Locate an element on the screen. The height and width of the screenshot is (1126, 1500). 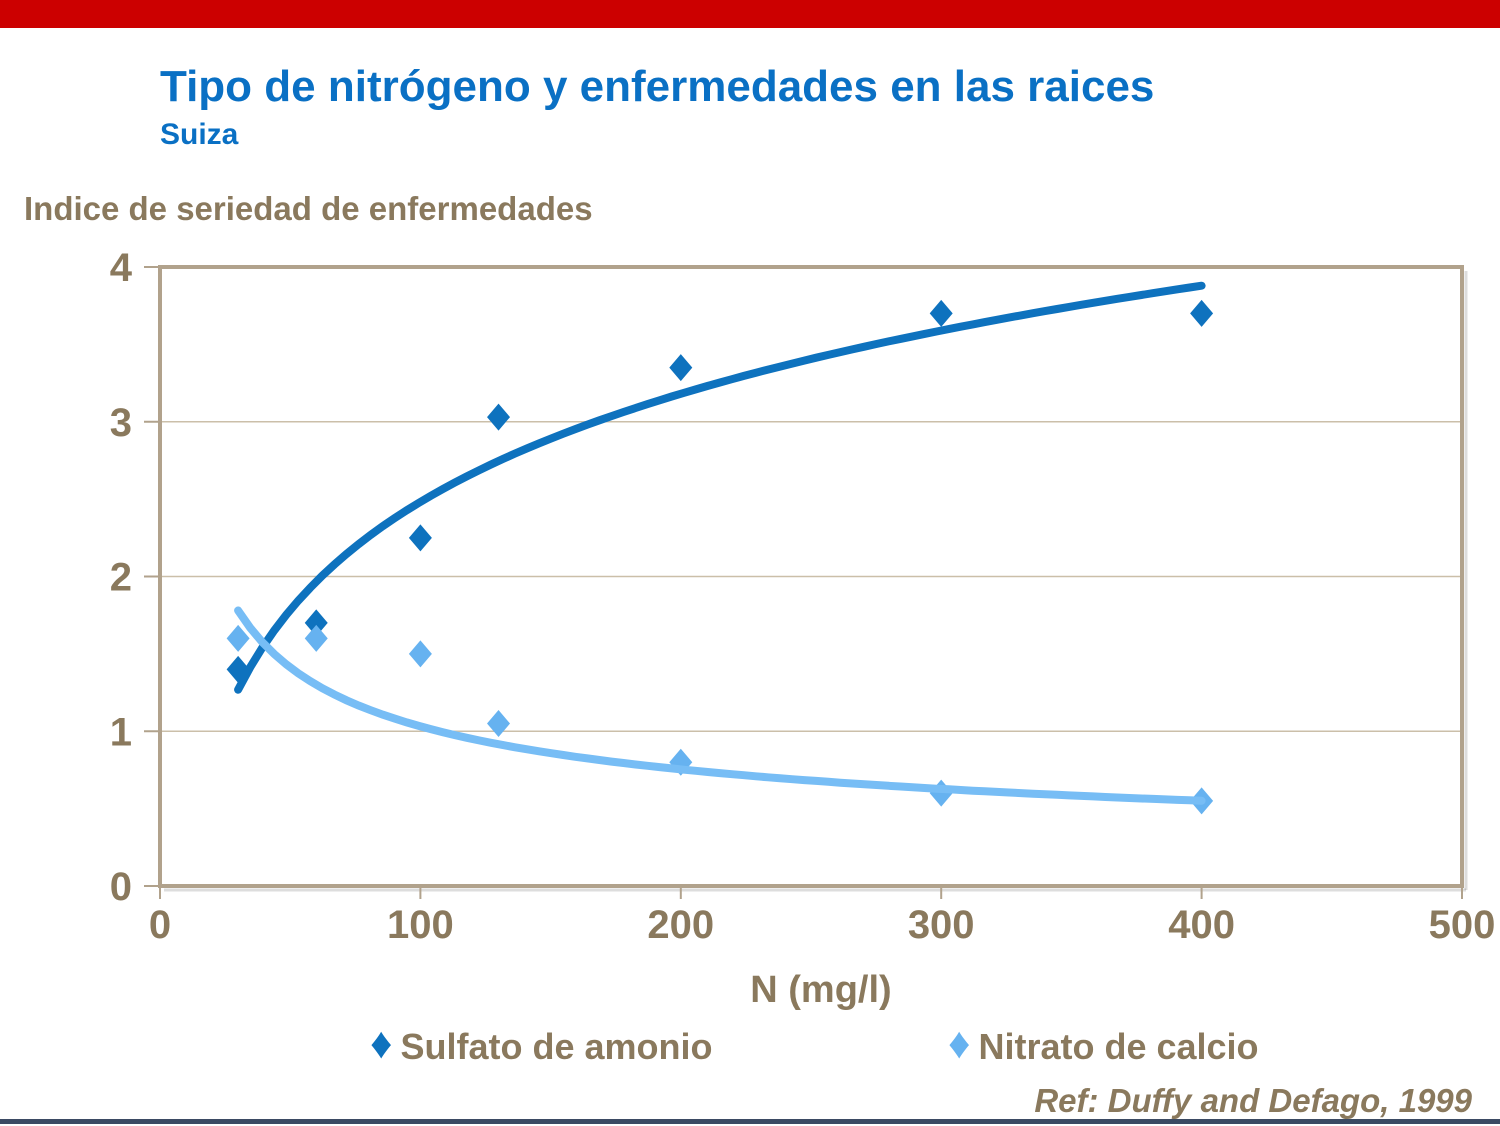
reference-note: Ref: Duffy and Defago, 1999 is located at coordinates (1253, 1100).